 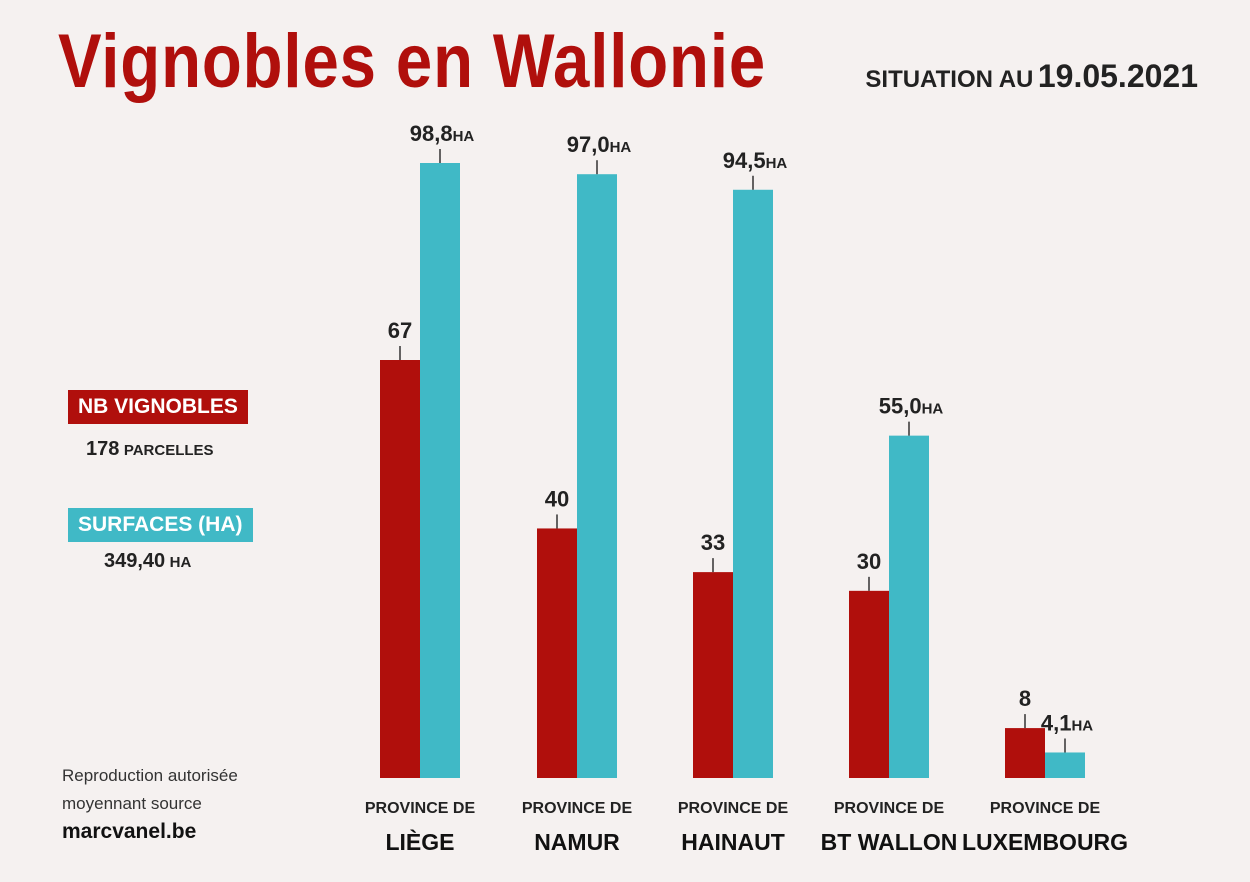 What do you see at coordinates (949, 79) in the screenshot?
I see `situation-label: SITUATION AU` at bounding box center [949, 79].